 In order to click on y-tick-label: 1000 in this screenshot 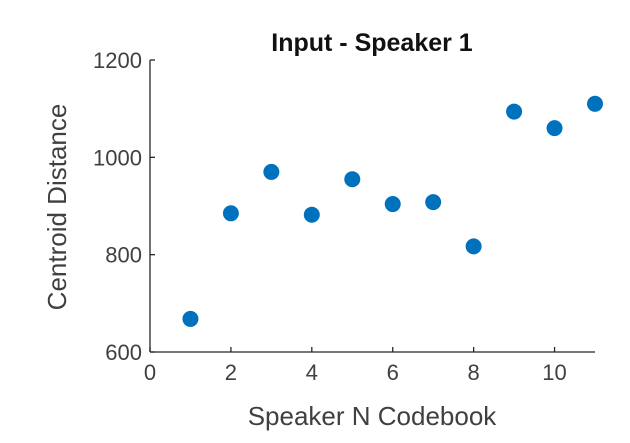, I will do `click(117, 157)`.